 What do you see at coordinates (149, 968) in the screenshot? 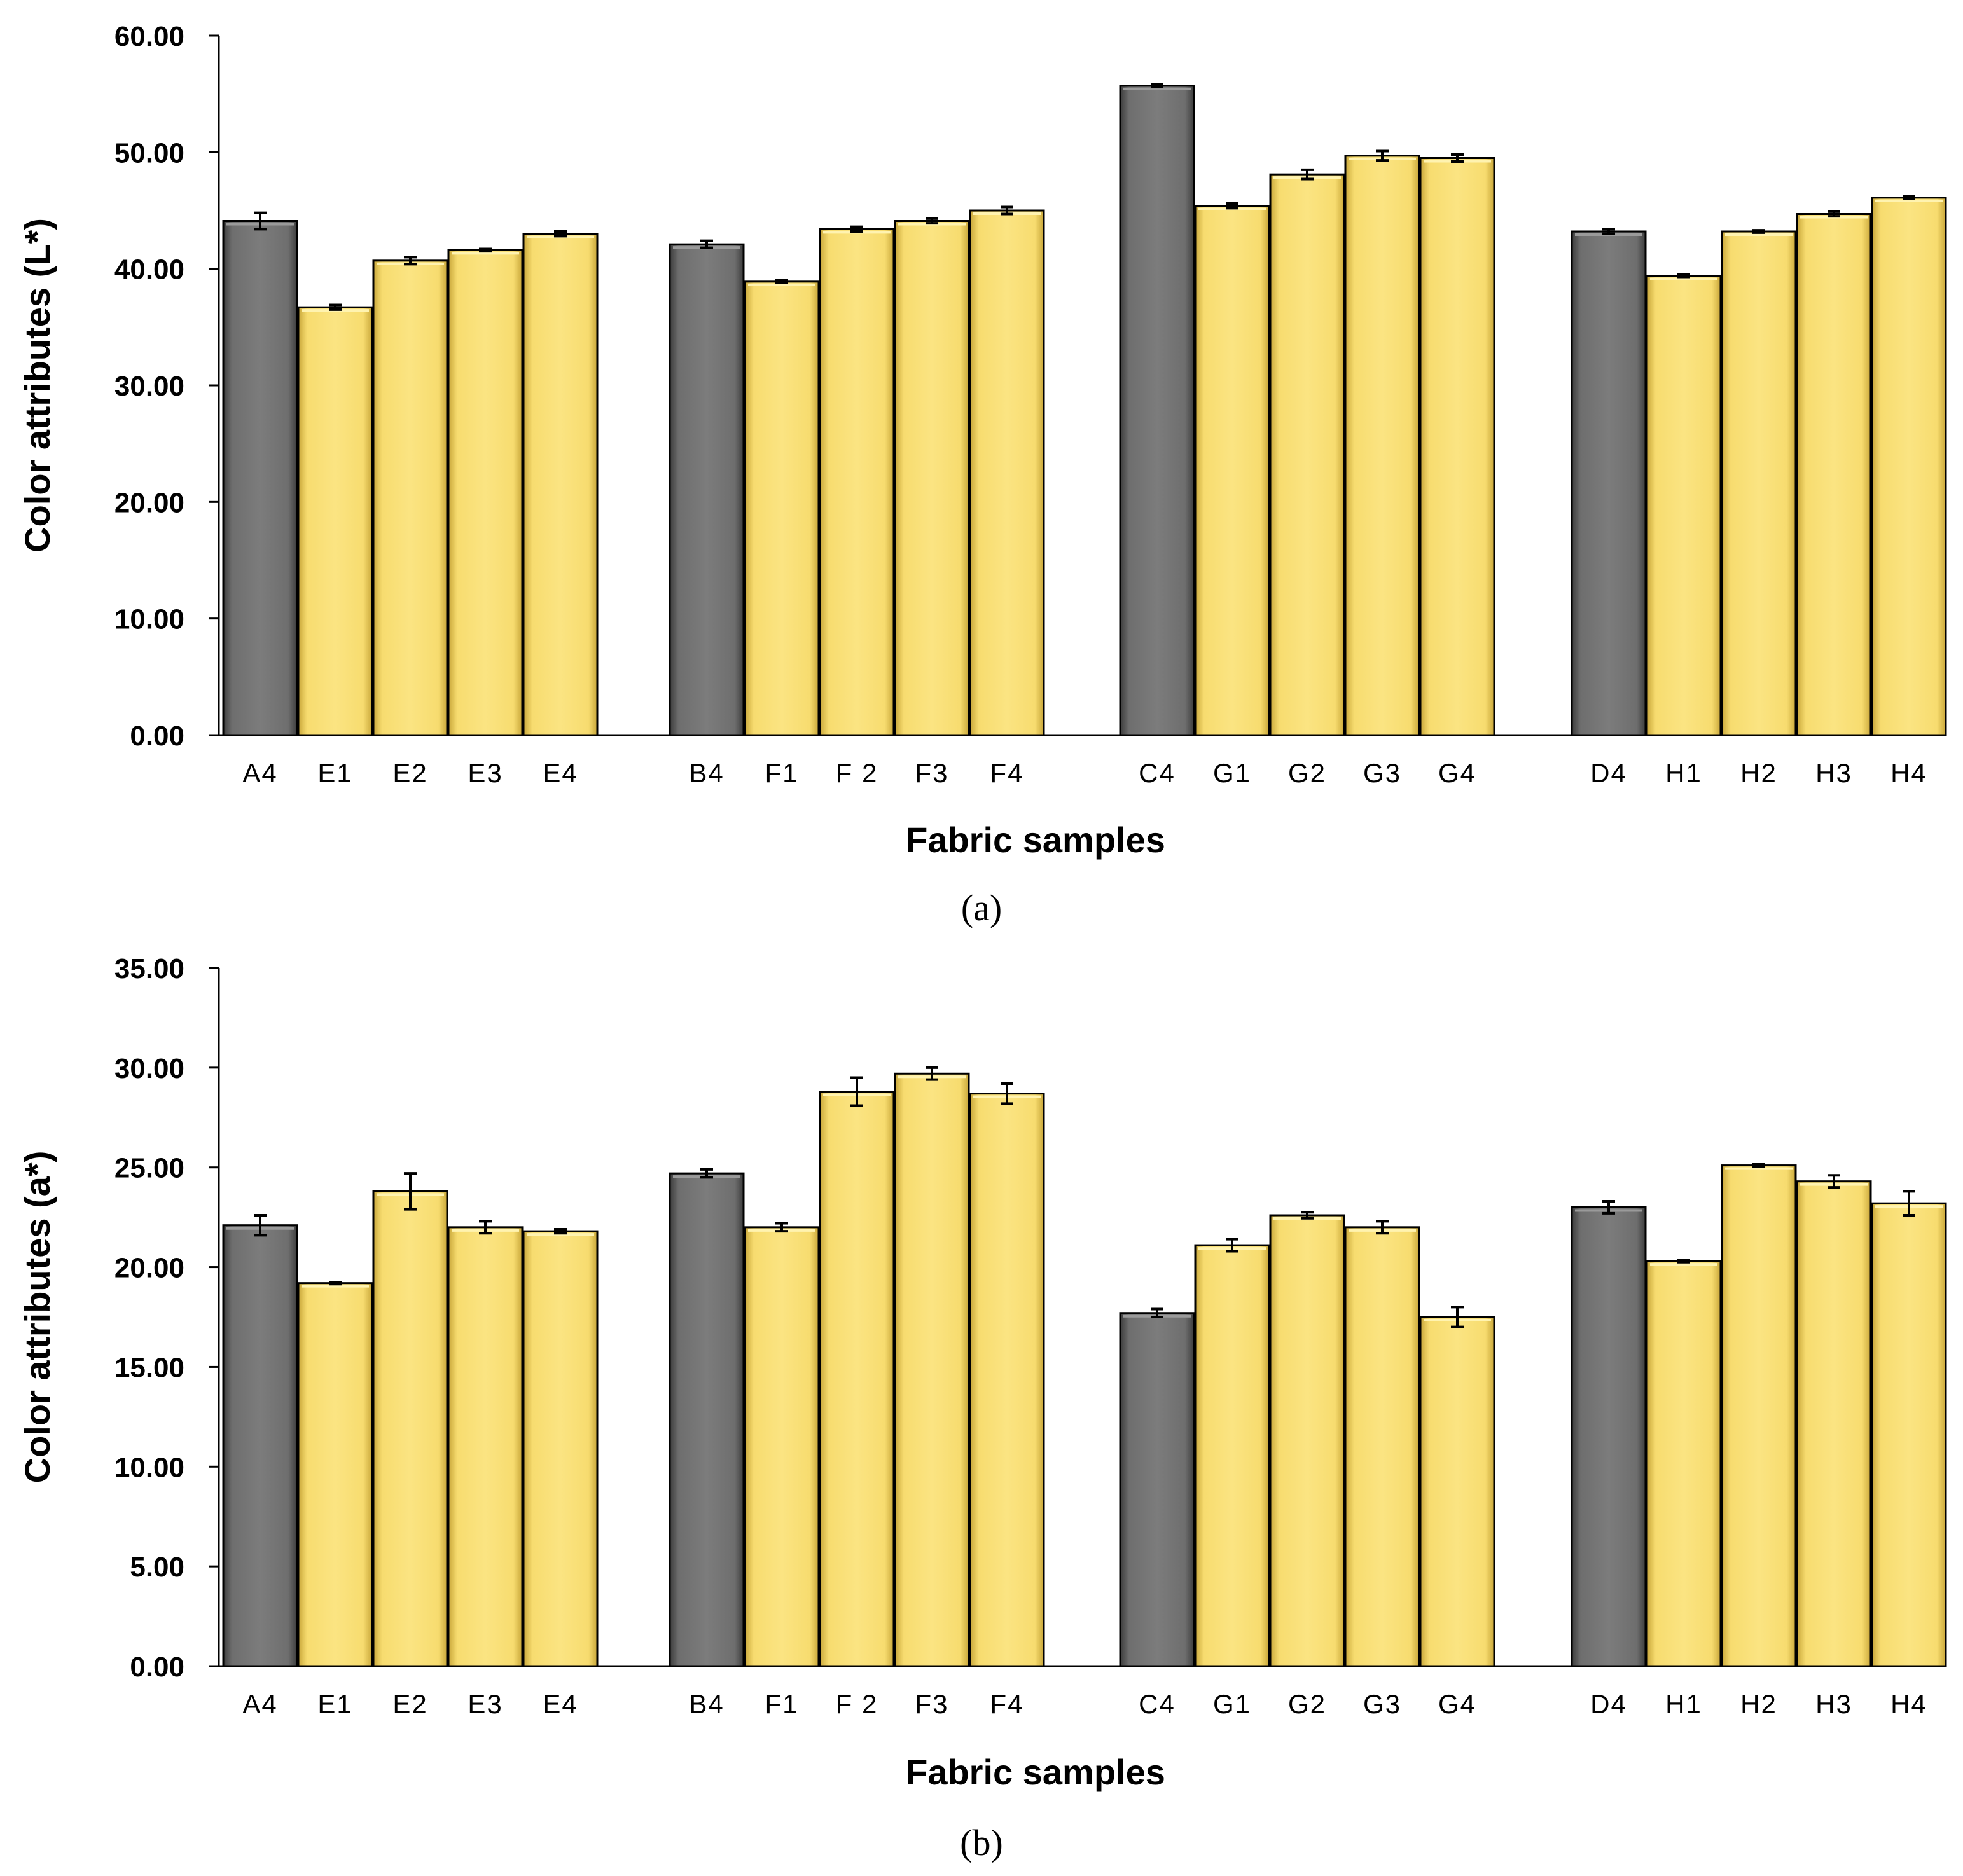
I see `y-tick-label: 35.00` at bounding box center [149, 968].